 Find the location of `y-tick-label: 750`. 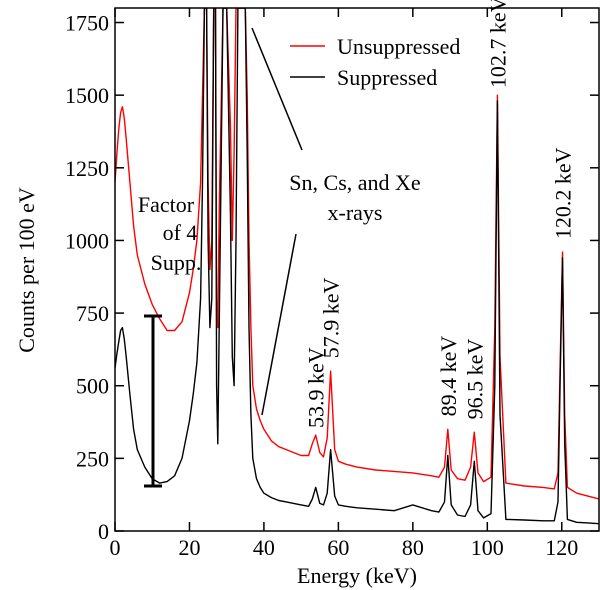

y-tick-label: 750 is located at coordinates (92, 313).